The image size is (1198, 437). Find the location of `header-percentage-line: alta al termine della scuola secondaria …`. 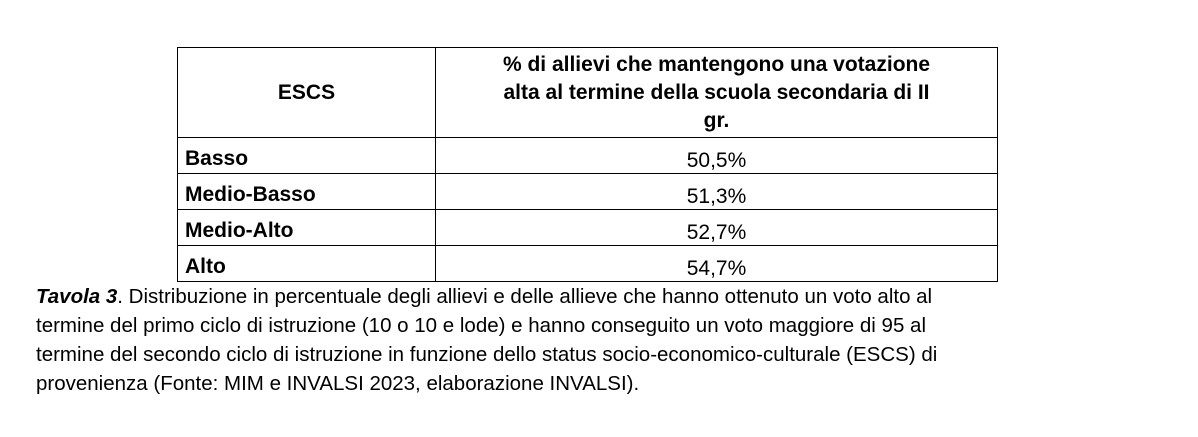

header-percentage-line: alta al termine della scuola secondaria … is located at coordinates (716, 92).